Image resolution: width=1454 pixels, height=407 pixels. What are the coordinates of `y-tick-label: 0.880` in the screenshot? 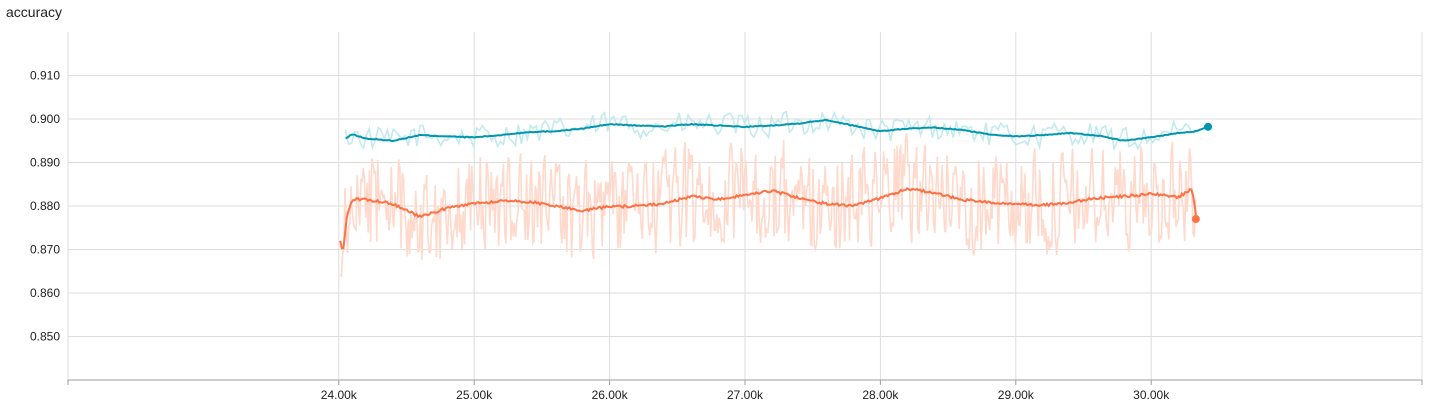 It's located at (45, 206).